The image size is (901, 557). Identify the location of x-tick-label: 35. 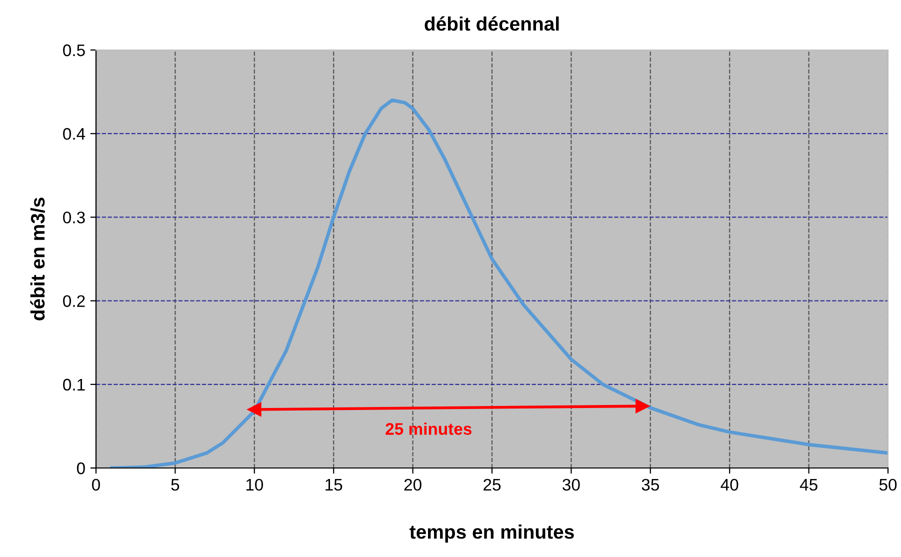
(650, 484).